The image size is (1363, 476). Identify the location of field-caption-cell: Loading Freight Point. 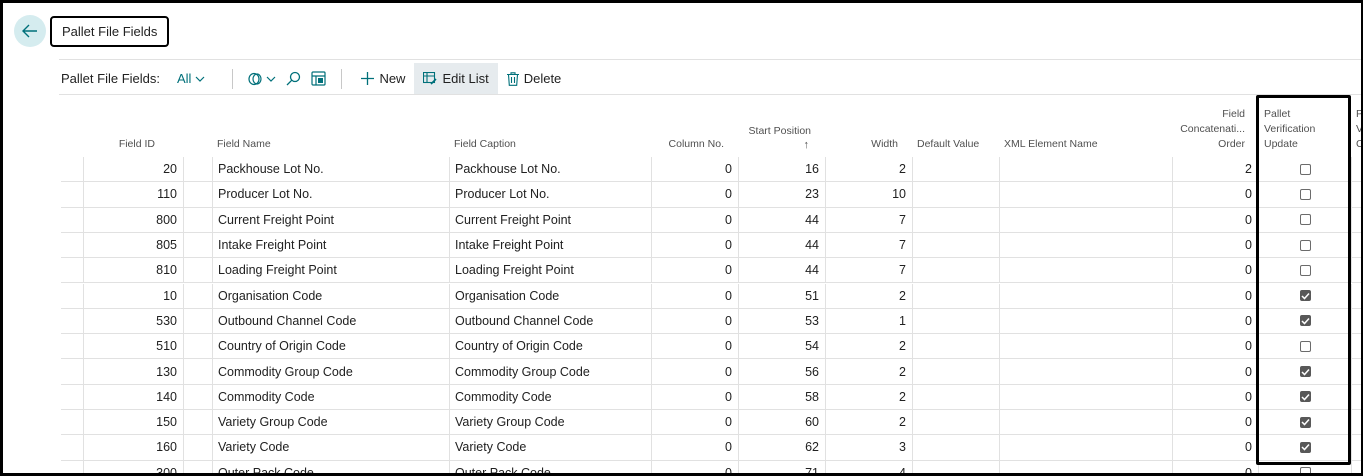
(551, 270).